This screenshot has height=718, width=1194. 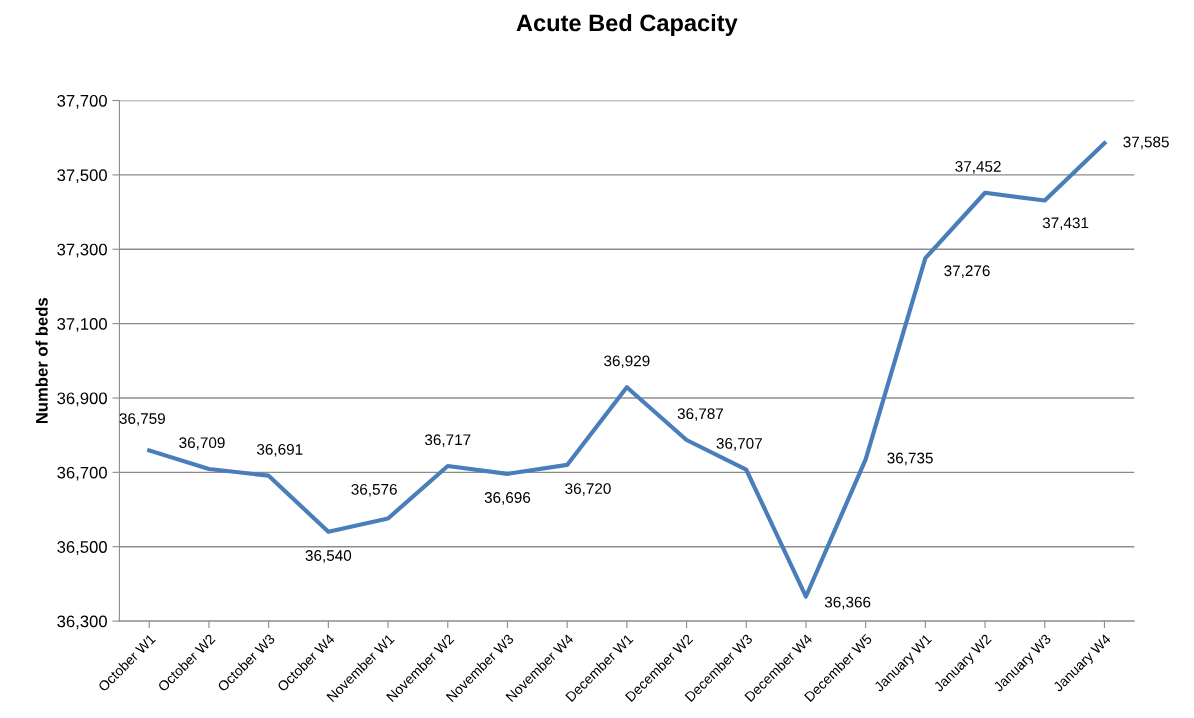 I want to click on y-axis-title: Number of beds, so click(x=41, y=361).